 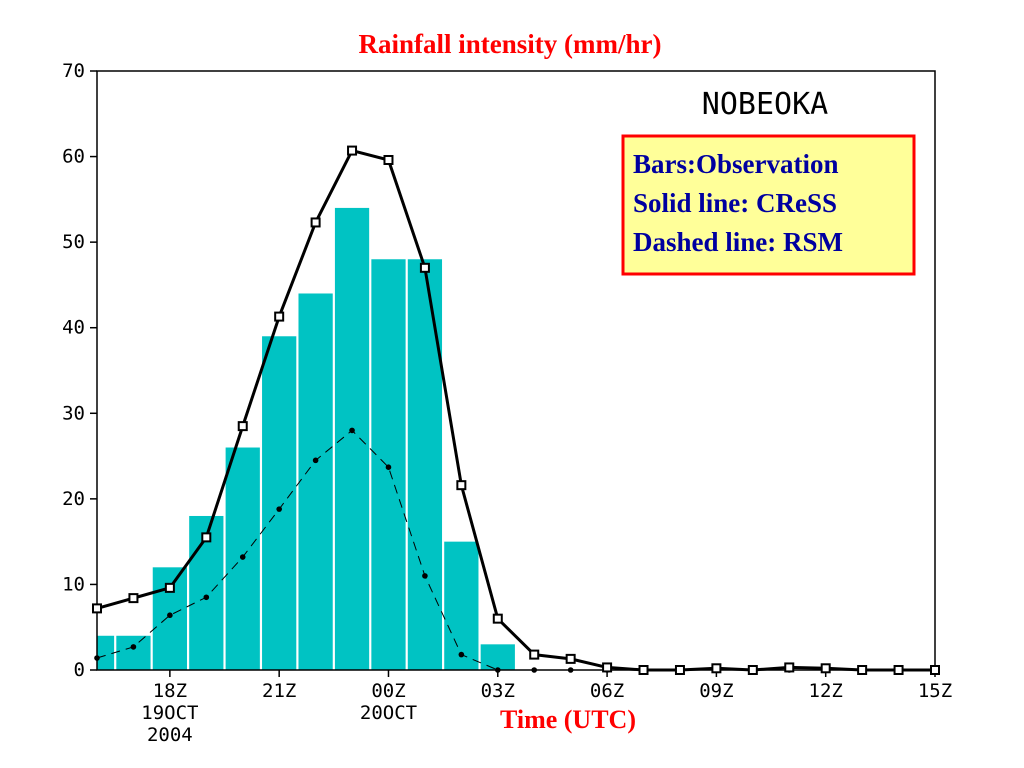 I want to click on legend-entry-cress: Solid line: CReSS, so click(x=735, y=203).